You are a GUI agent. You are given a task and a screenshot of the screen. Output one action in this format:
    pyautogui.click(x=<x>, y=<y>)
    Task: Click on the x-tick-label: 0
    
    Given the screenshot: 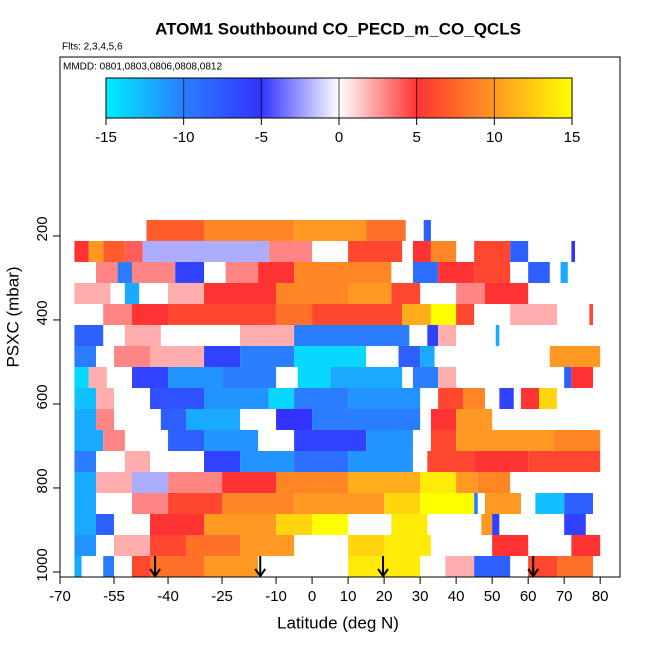 What is the action you would take?
    pyautogui.click(x=312, y=596)
    